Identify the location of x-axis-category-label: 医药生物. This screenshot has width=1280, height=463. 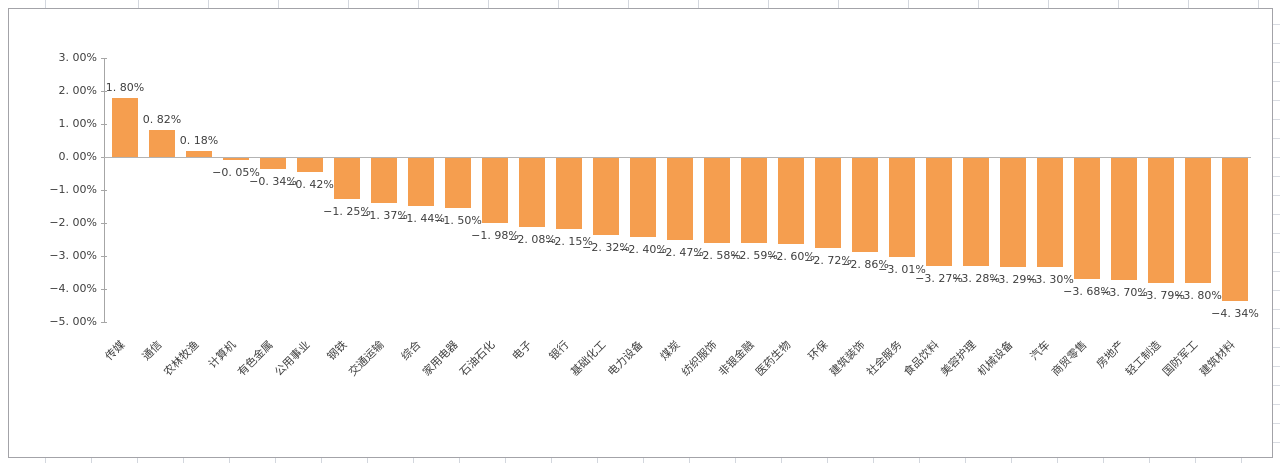
(773, 358).